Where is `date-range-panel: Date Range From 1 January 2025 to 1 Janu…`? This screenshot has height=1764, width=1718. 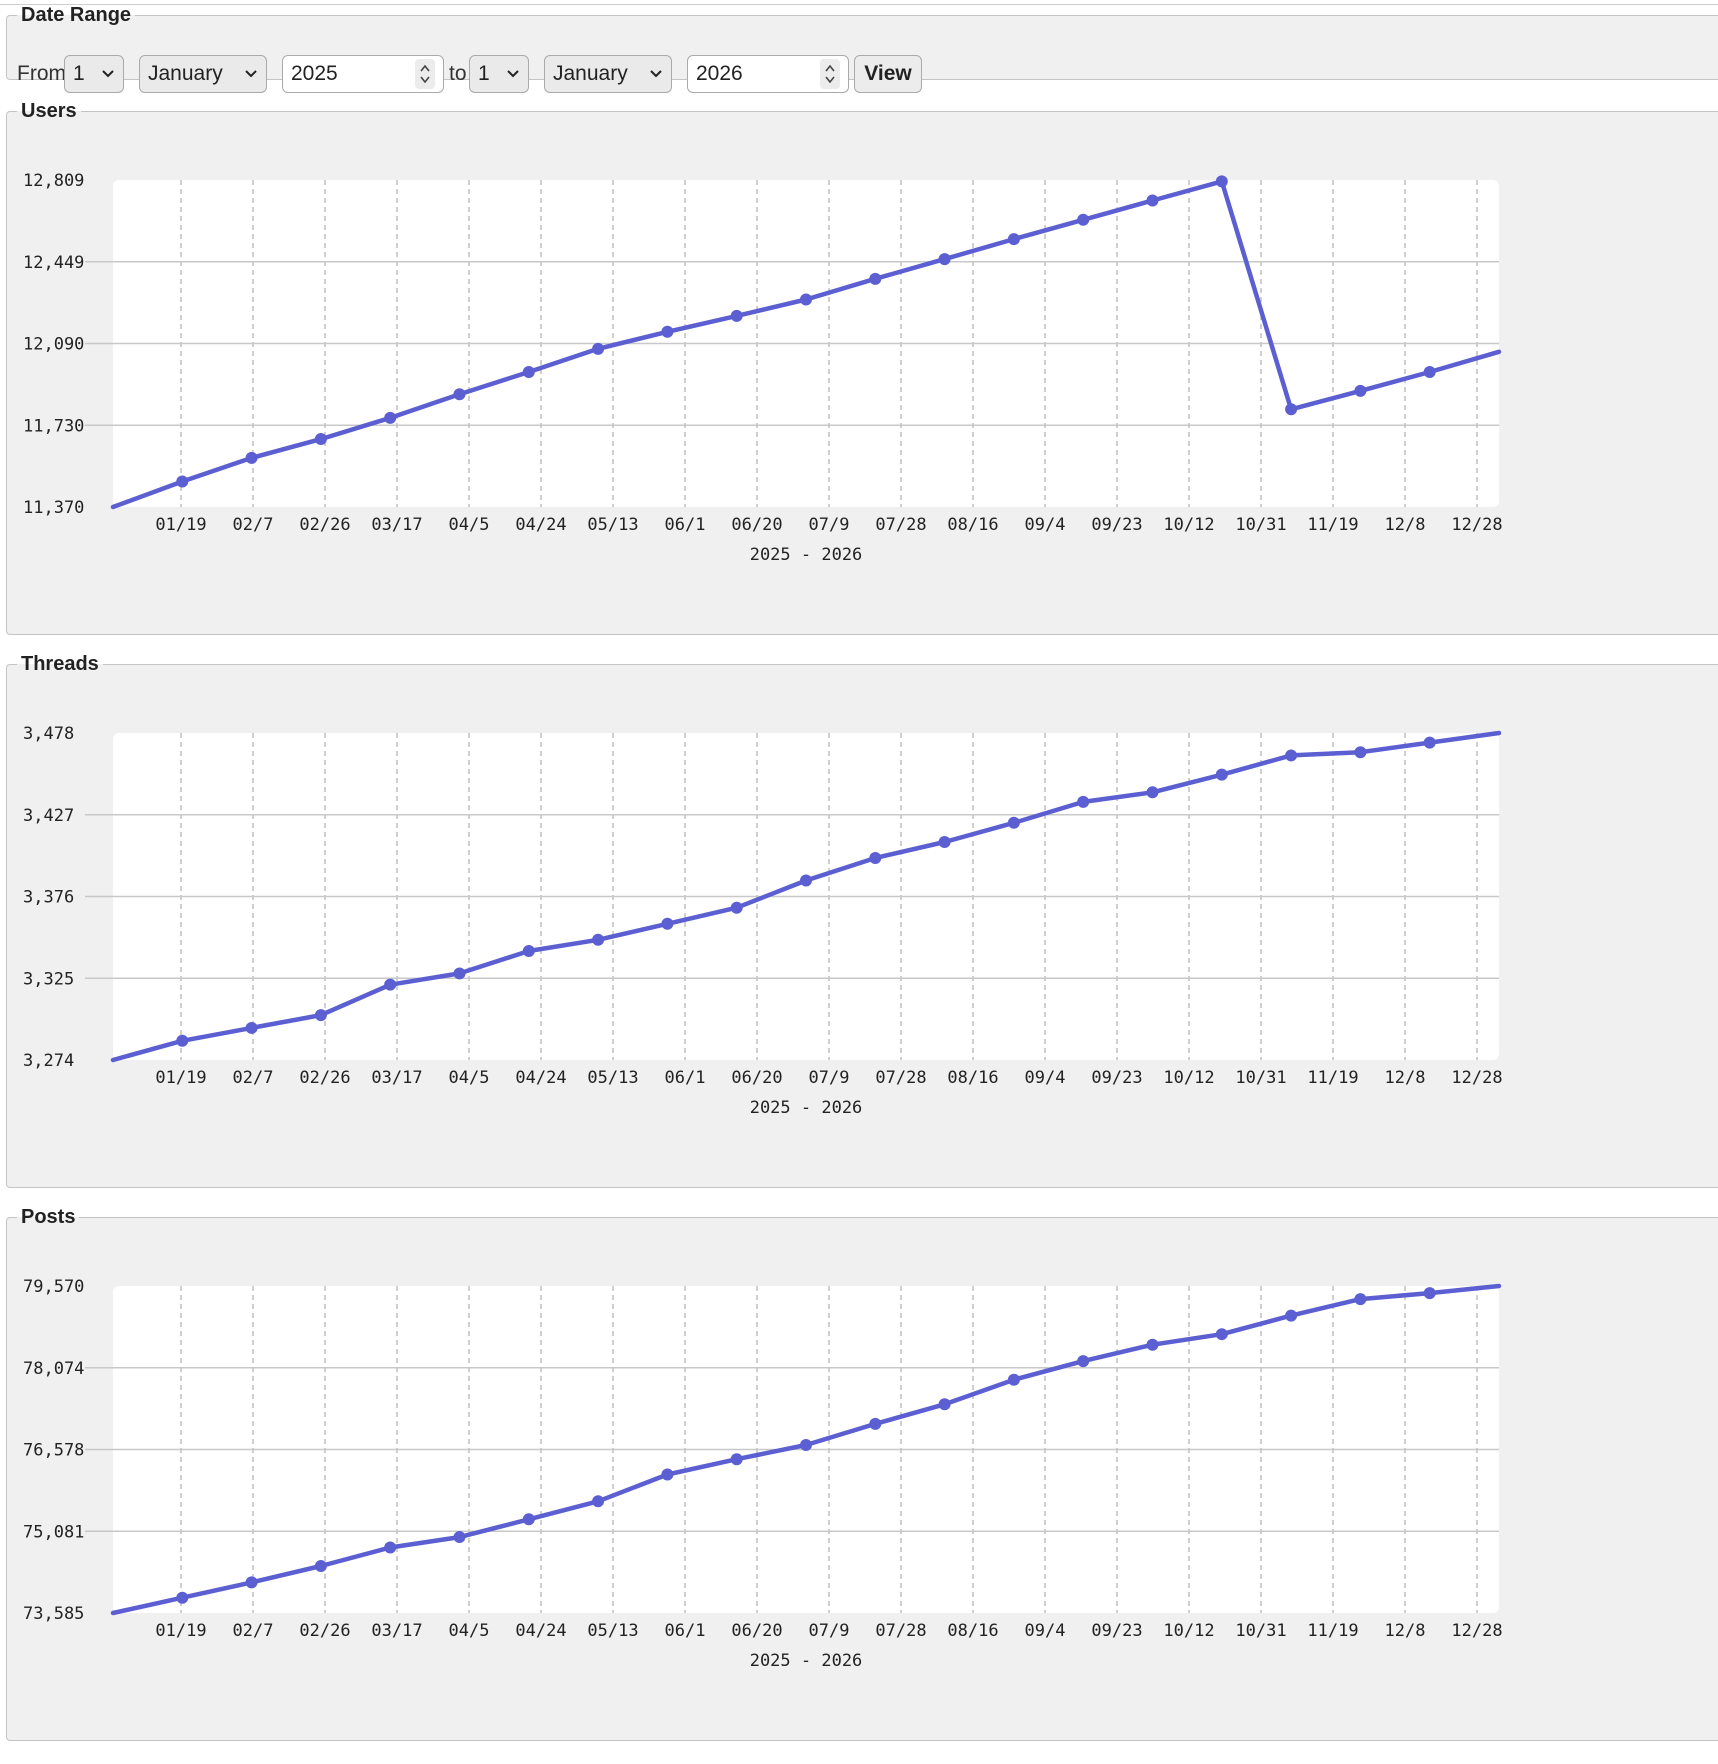
date-range-panel: Date Range From 1 January 2025 to 1 Janu… is located at coordinates (862, 48).